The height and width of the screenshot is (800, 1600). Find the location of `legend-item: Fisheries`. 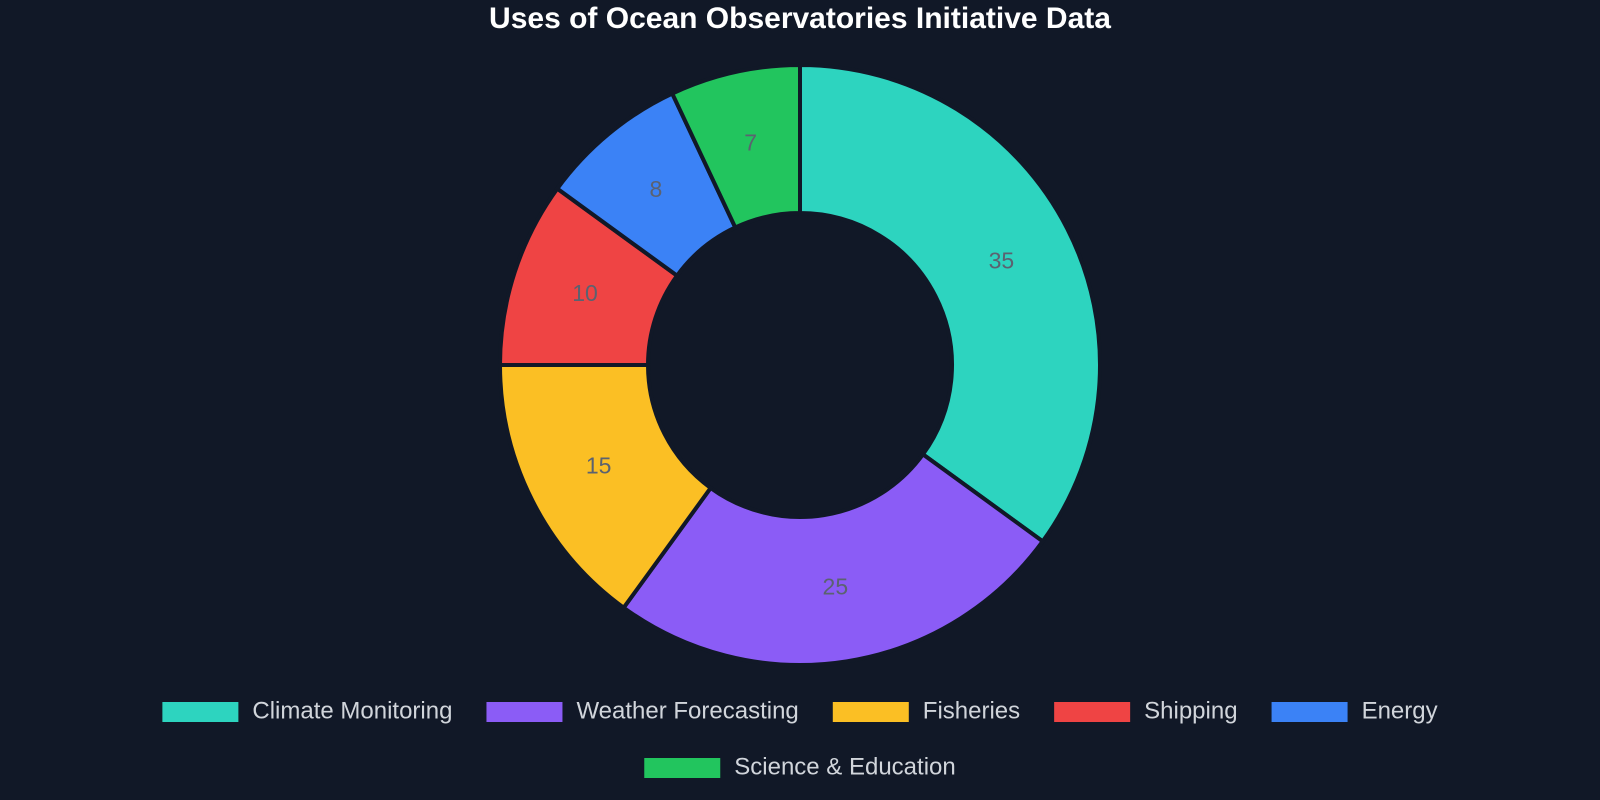

legend-item: Fisheries is located at coordinates (926, 710).